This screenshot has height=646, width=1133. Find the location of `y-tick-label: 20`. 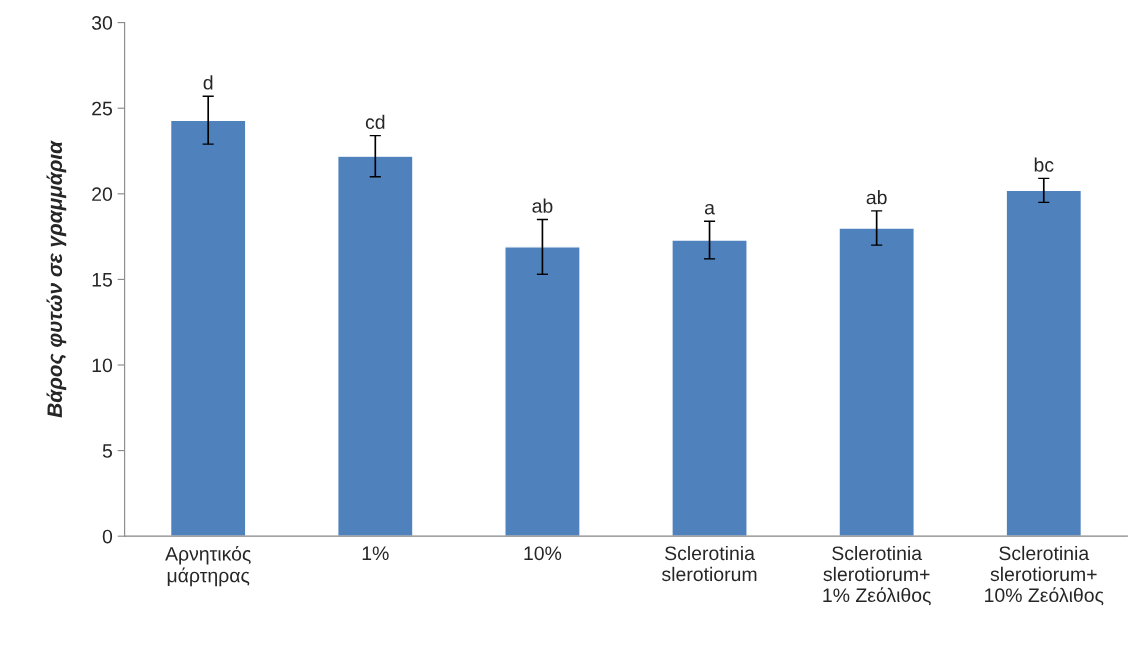

y-tick-label: 20 is located at coordinates (102, 194).